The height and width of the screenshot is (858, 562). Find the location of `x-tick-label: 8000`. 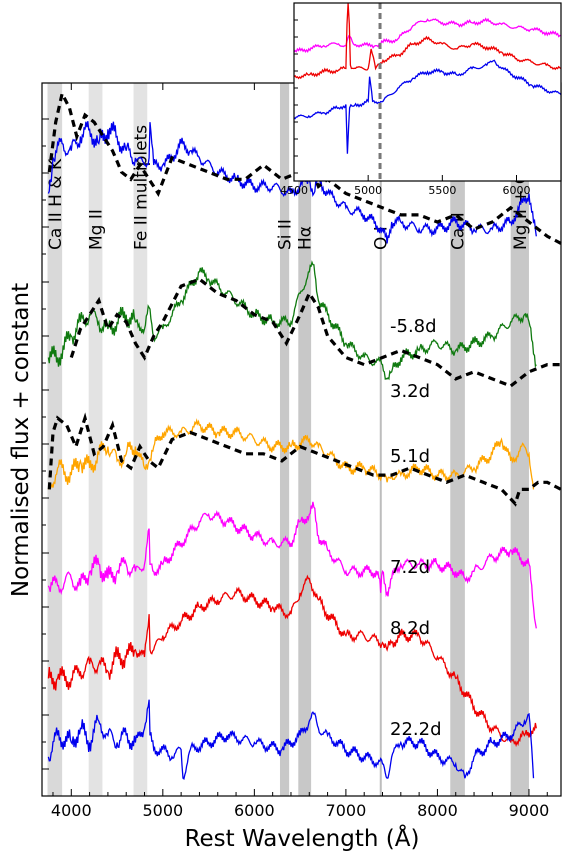

x-tick-label: 8000 is located at coordinates (437, 810).